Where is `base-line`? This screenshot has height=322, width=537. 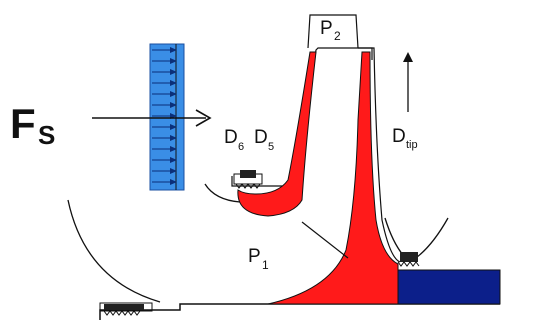 base-line is located at coordinates (299, 311).